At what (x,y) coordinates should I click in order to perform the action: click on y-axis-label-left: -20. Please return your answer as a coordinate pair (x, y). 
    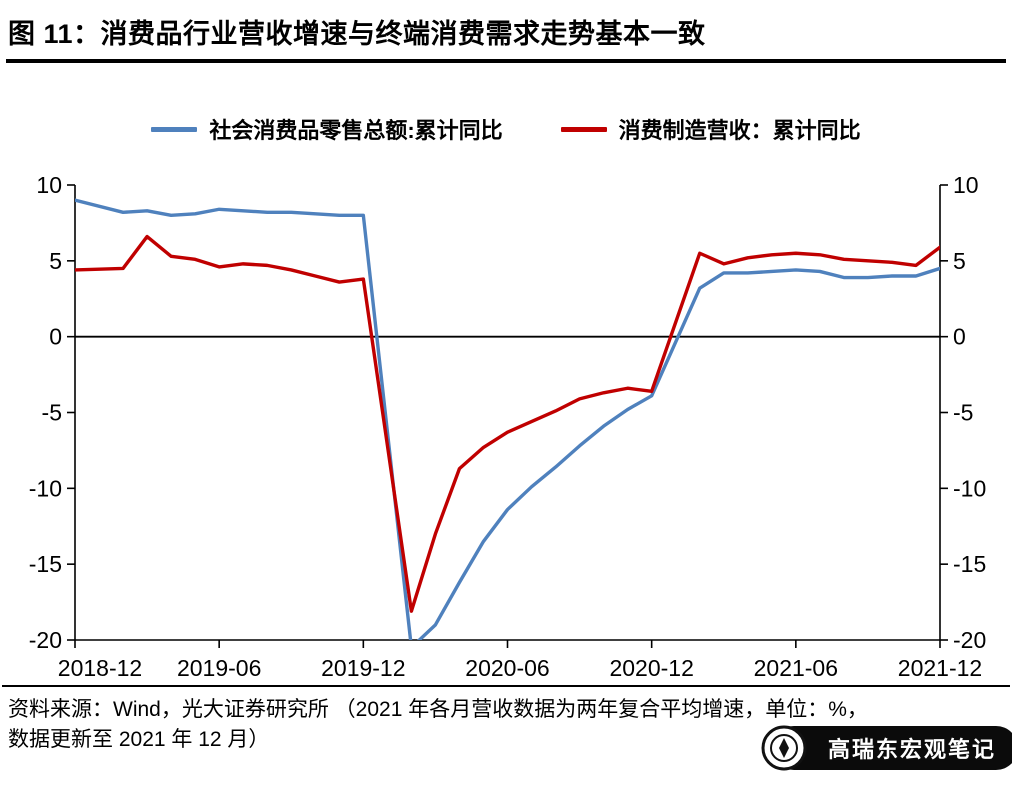
    Looking at the image, I should click on (45, 640).